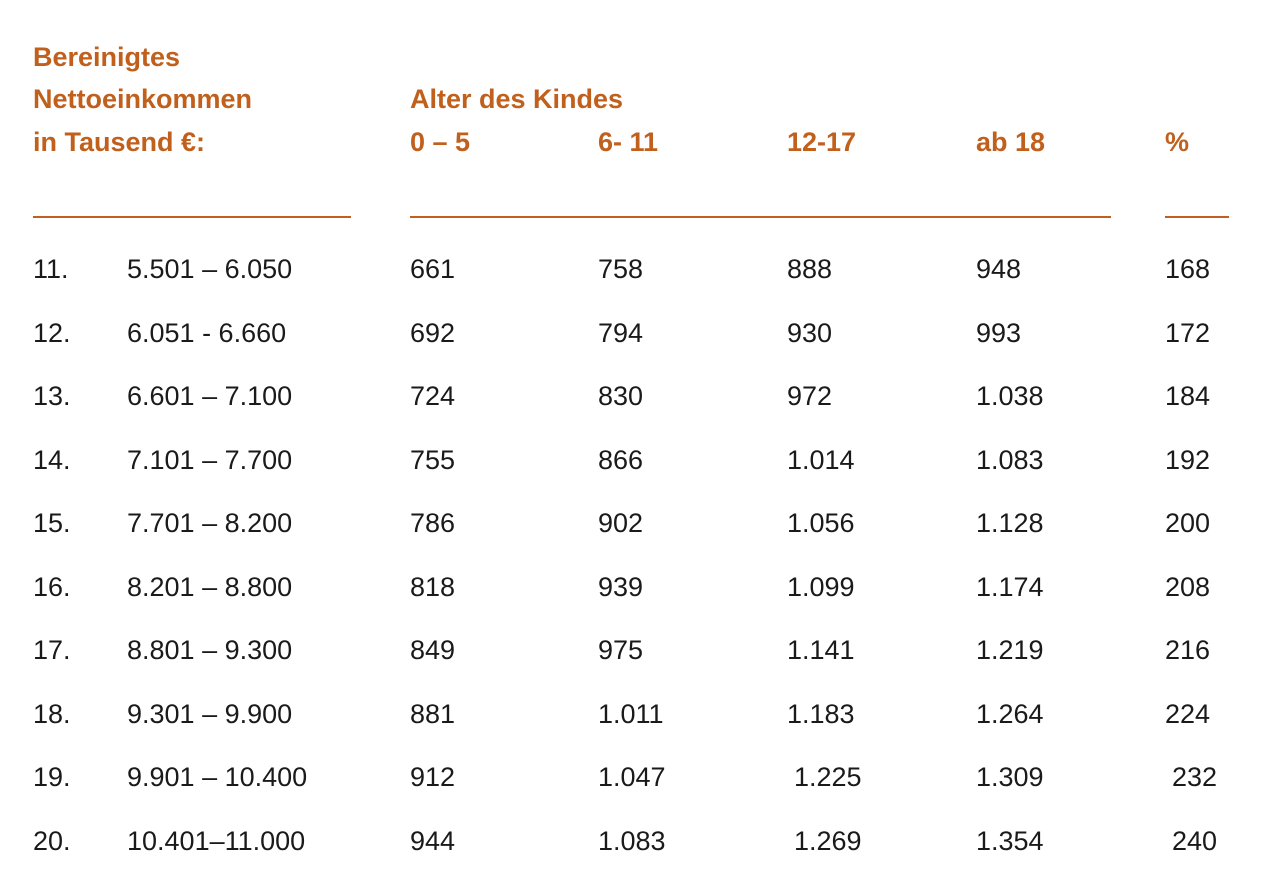 Image resolution: width=1276 pixels, height=893 pixels. What do you see at coordinates (632, 777) in the screenshot?
I see `value-age-6-11: 1.047` at bounding box center [632, 777].